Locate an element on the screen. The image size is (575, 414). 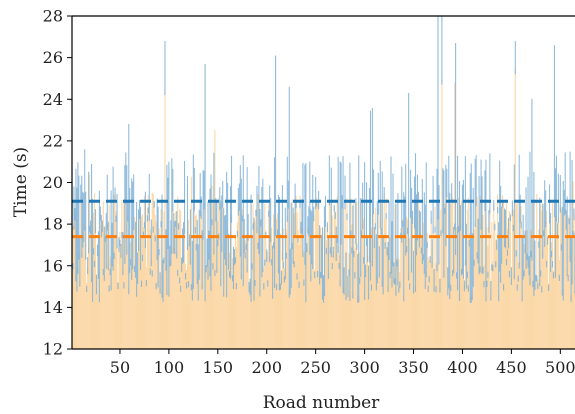
y-tick-label: 28 is located at coordinates (53, 16).